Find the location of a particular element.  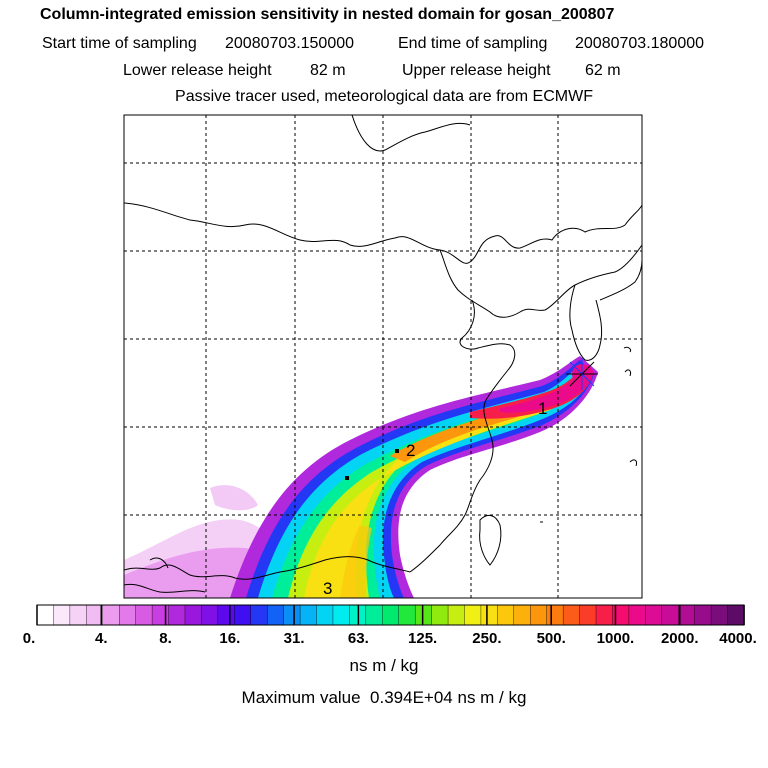

colorbar-tick-label: 4. is located at coordinates (101, 638).